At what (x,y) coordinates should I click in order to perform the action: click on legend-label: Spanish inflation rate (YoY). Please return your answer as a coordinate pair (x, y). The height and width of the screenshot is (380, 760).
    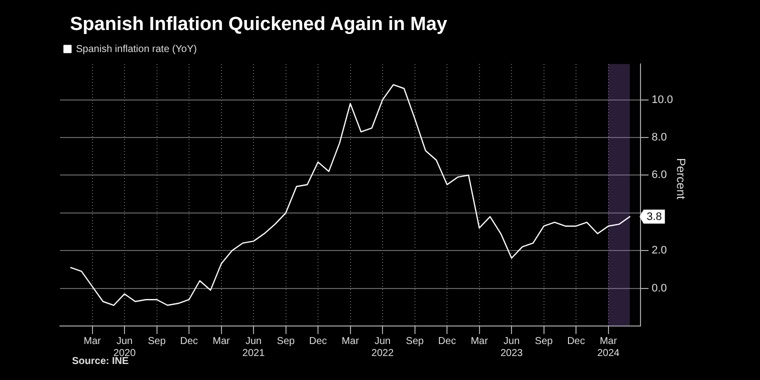
    Looking at the image, I should click on (136, 49).